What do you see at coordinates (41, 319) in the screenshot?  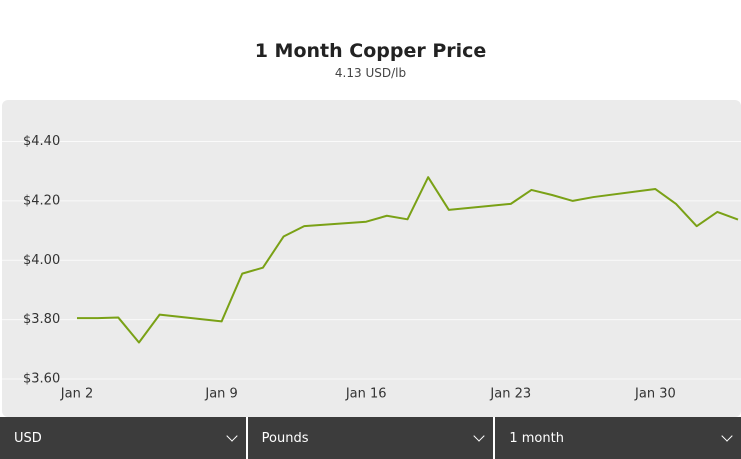 I see `y-tick-label: $3.80` at bounding box center [41, 319].